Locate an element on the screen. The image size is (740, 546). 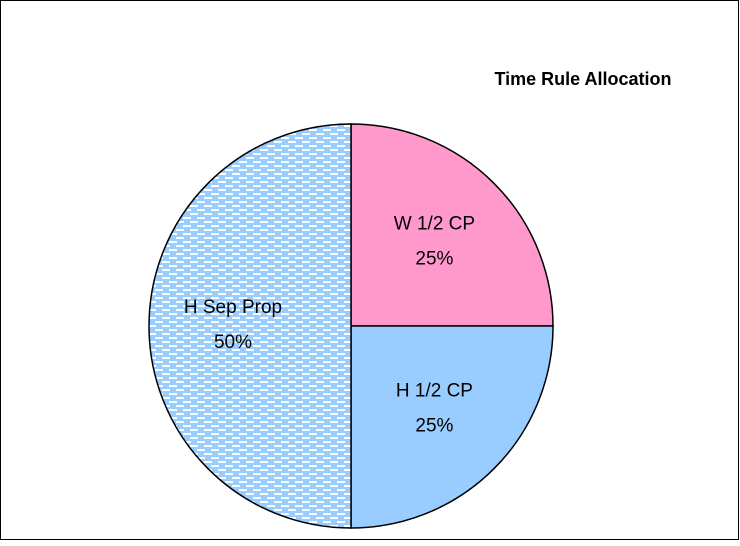
slice-value: 50% is located at coordinates (233, 342).